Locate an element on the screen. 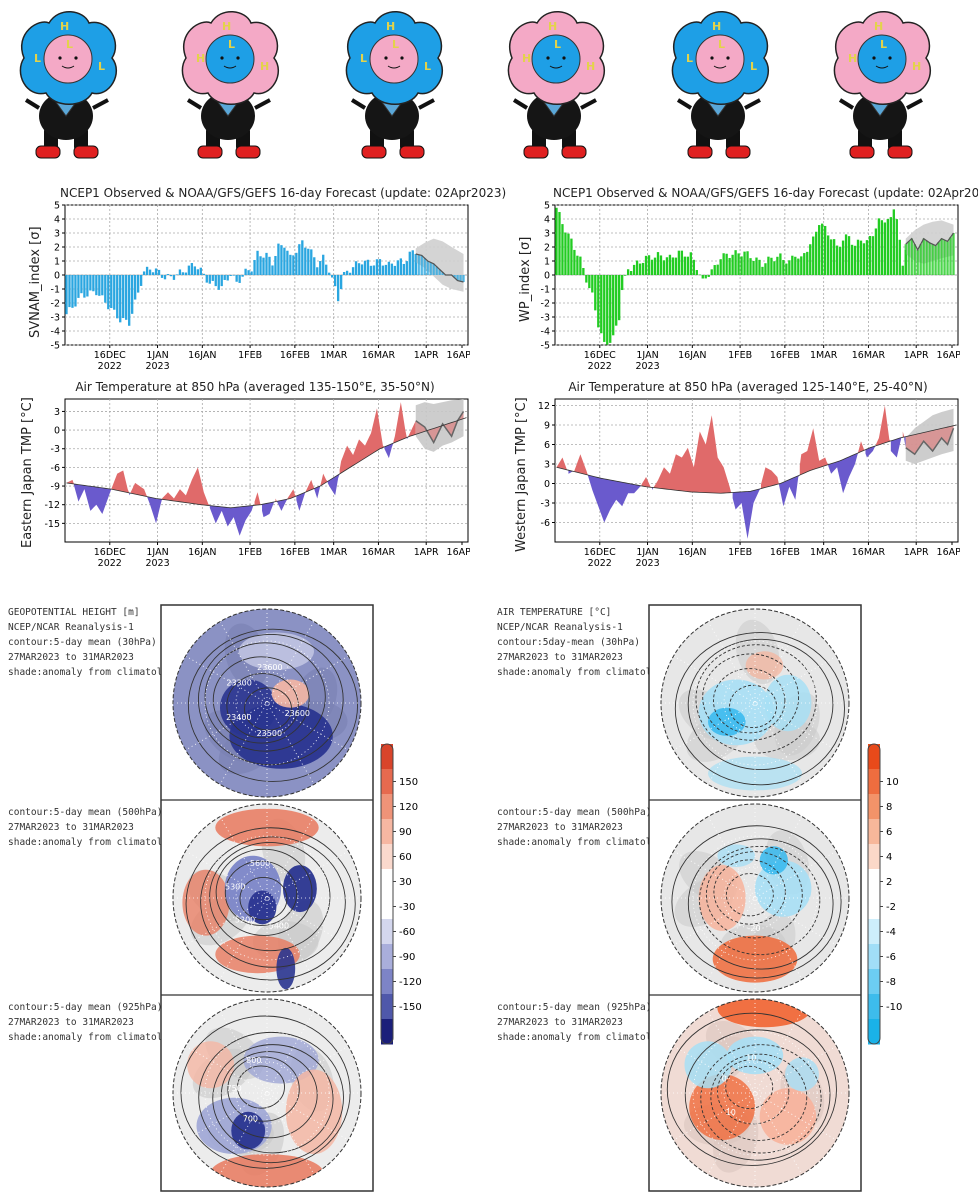 The width and height of the screenshot is (978, 1200). forecast-band is located at coordinates (439, 425).